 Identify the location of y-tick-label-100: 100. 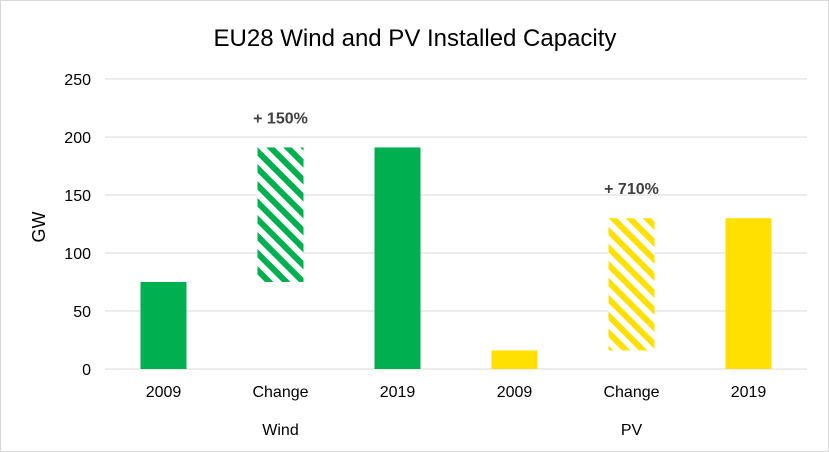
(77, 254).